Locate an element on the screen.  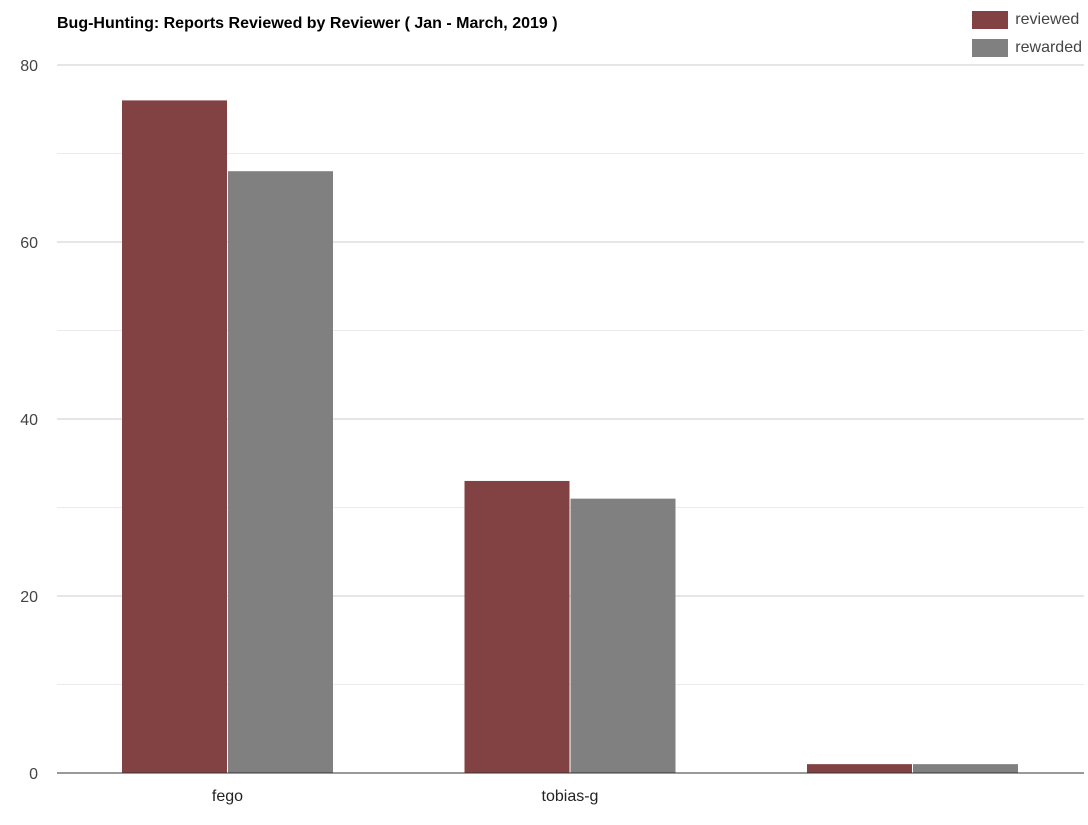
legend: reviewed rewarded is located at coordinates (1027, 34).